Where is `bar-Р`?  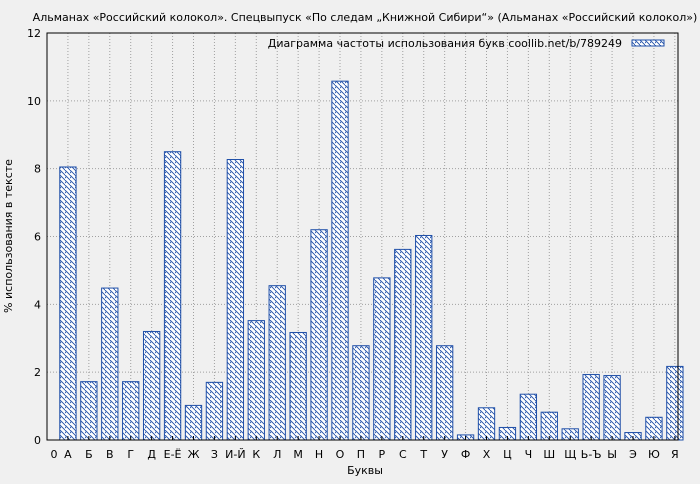
bar-Р is located at coordinates (382, 359).